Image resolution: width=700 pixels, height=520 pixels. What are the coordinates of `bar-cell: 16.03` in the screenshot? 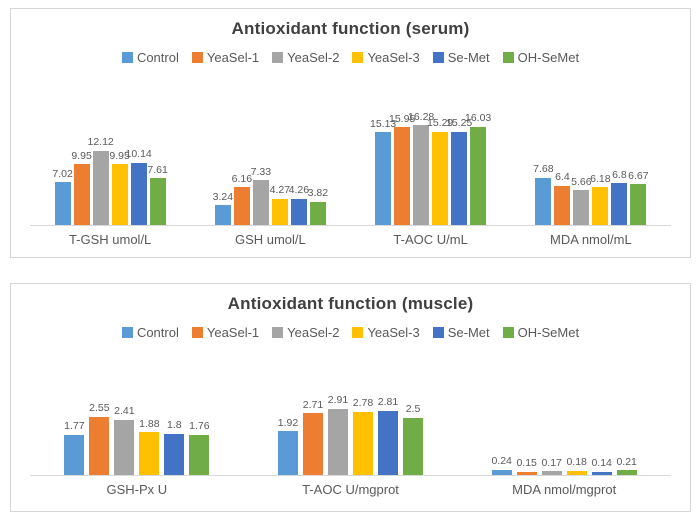 It's located at (478, 169).